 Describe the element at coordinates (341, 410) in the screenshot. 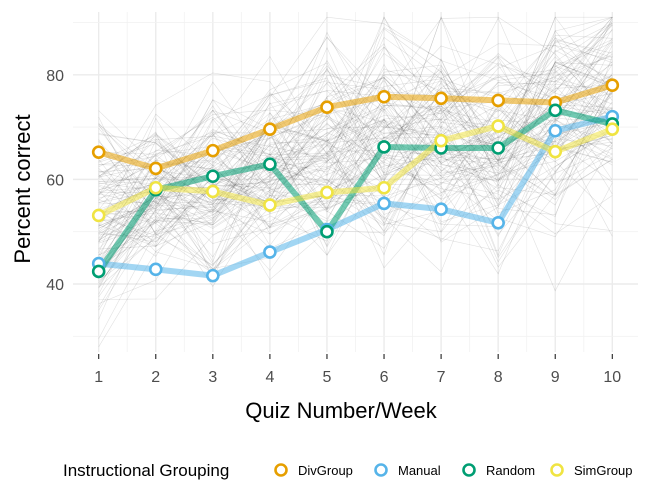

I see `x-axis-title: Quiz Number/Week` at that location.